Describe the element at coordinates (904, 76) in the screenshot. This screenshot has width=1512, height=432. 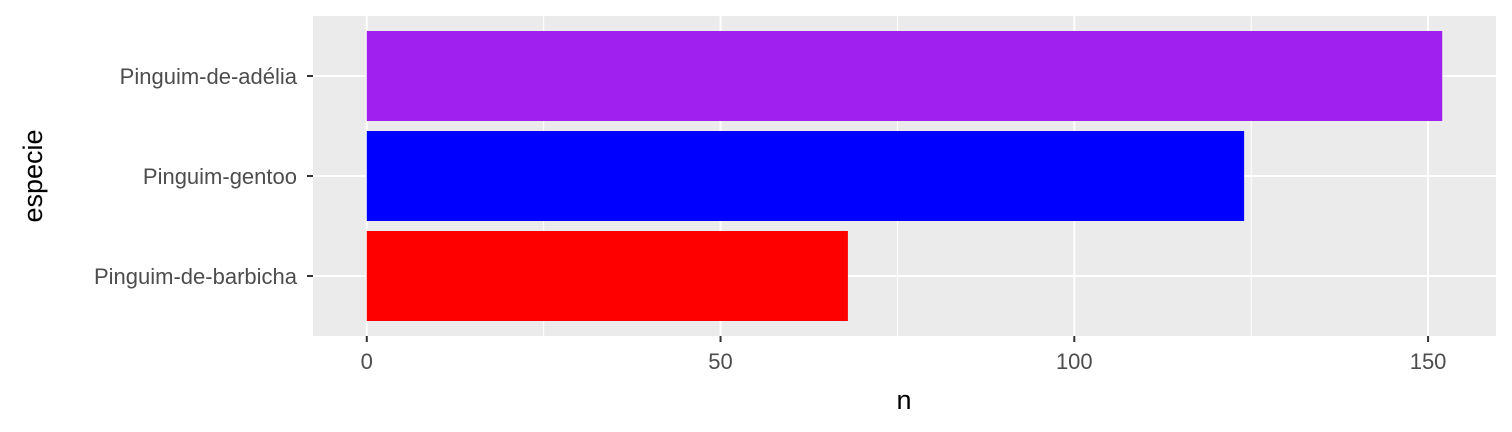
I see `bar-pinguim-de-ad-lia` at that location.